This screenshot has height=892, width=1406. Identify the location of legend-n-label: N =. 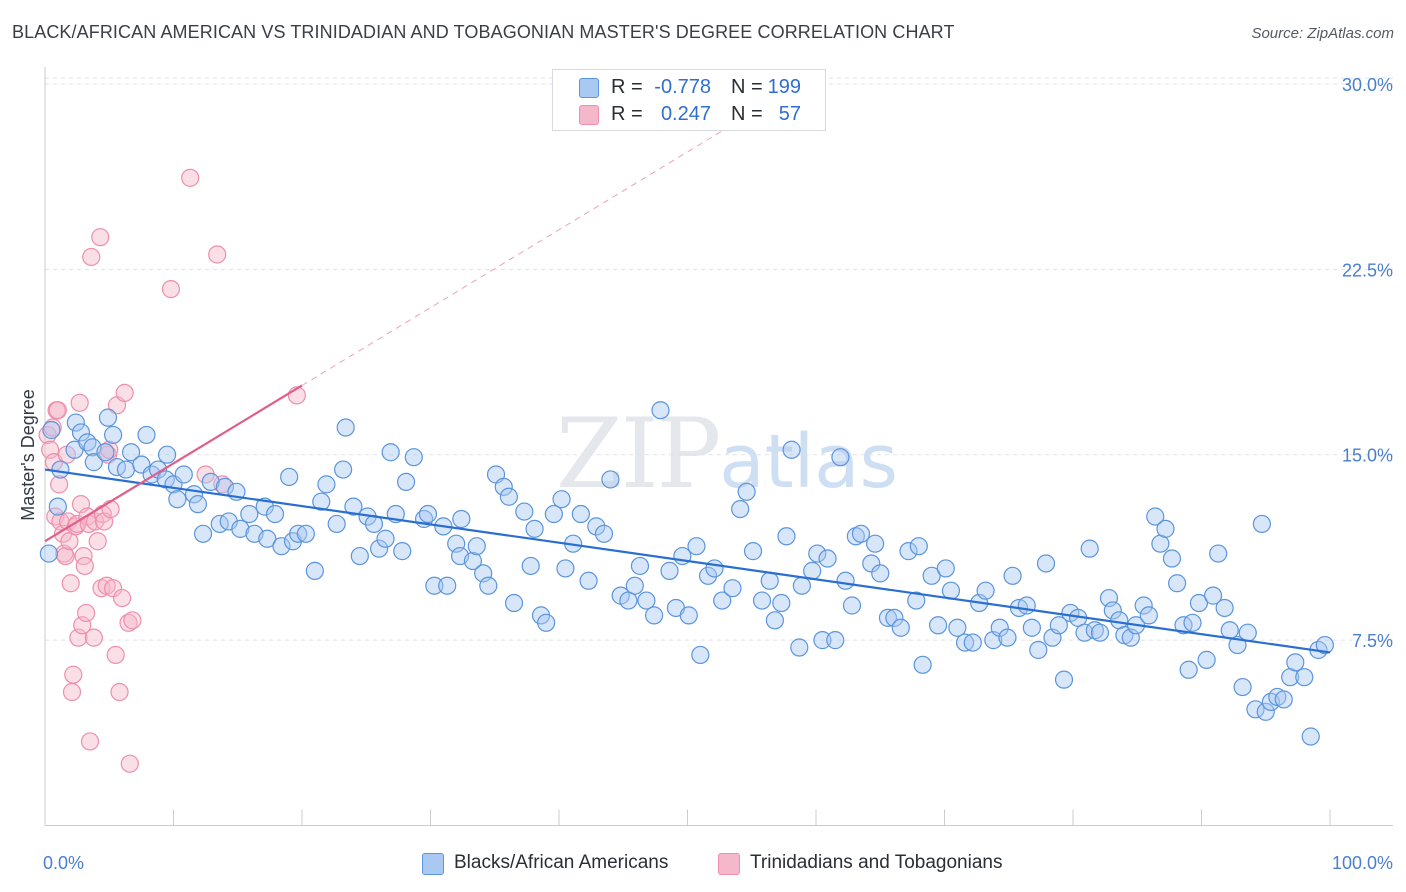
(747, 114).